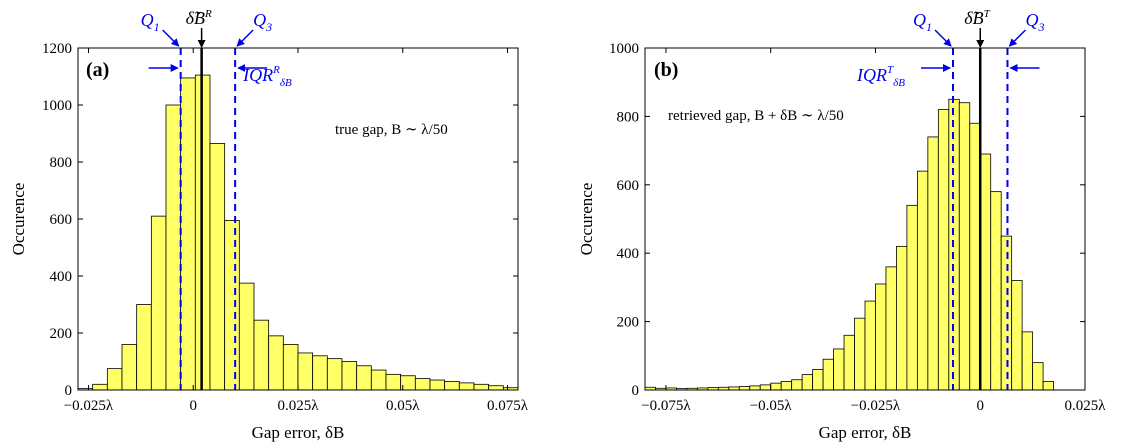 The height and width of the screenshot is (448, 1136). I want to click on q3-arrow-a, so click(245, 38).